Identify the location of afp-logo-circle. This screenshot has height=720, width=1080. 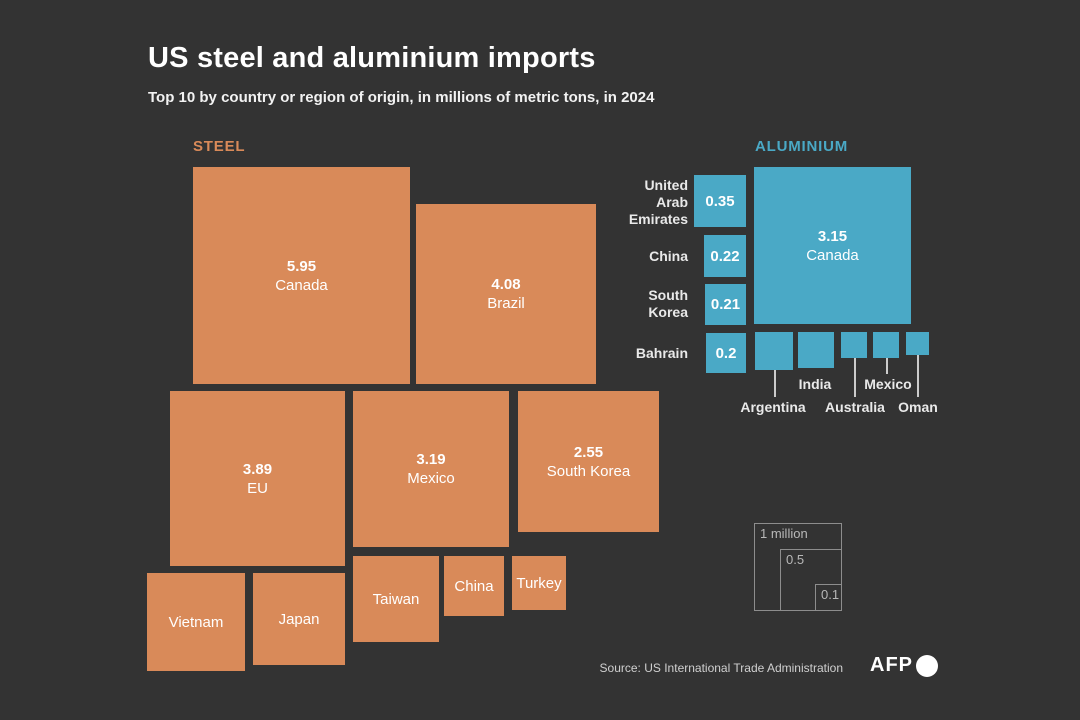
(927, 665).